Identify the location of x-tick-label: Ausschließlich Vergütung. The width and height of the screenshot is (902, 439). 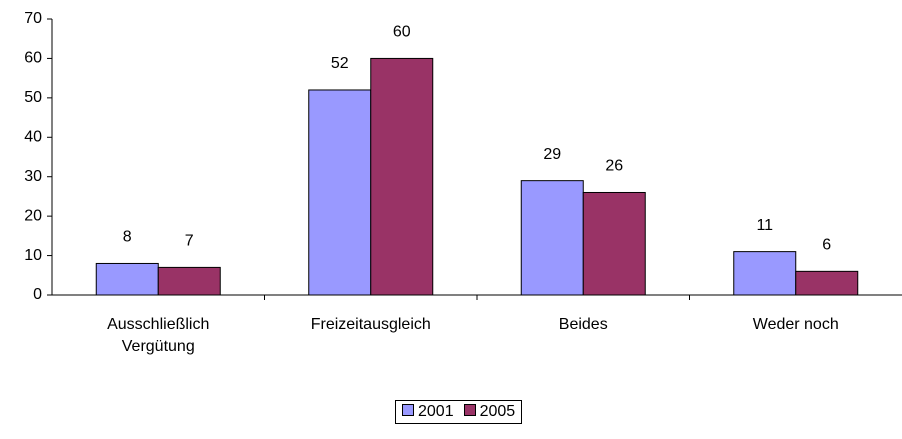
(158, 335).